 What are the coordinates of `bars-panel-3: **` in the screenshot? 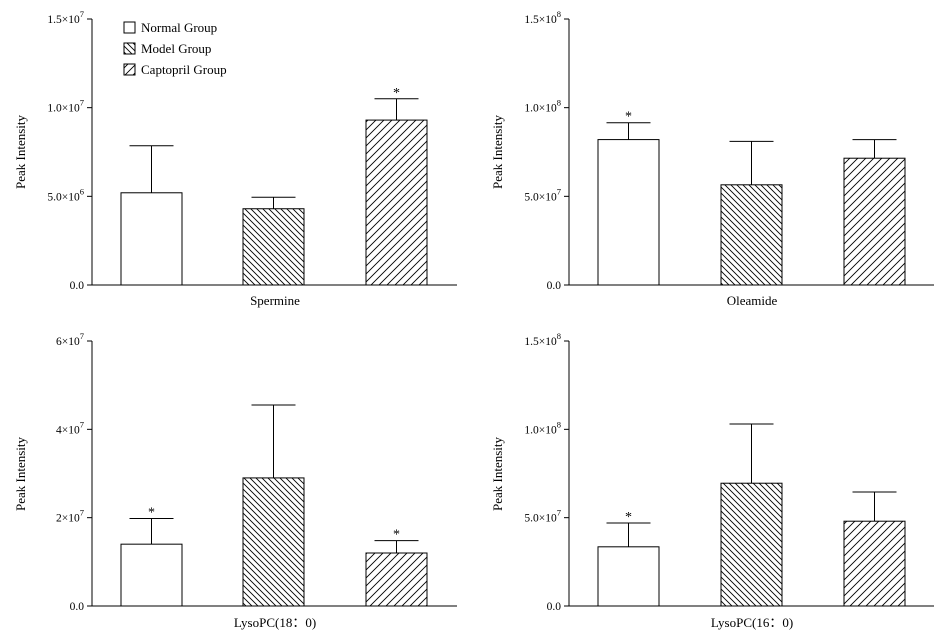 It's located at (274, 505).